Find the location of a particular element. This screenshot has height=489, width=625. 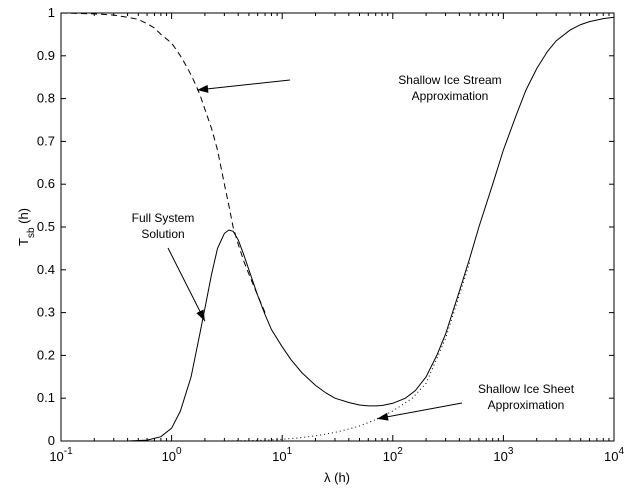

x-tick-label: 10² is located at coordinates (393, 455).